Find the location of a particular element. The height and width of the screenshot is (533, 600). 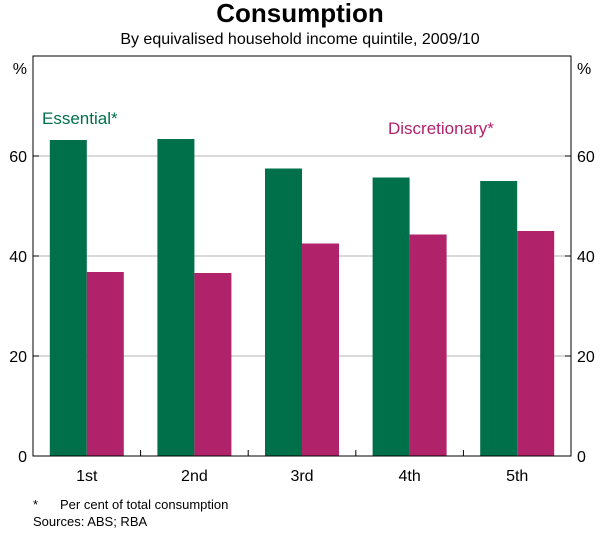

legend-essential: Essential* is located at coordinates (80, 118).